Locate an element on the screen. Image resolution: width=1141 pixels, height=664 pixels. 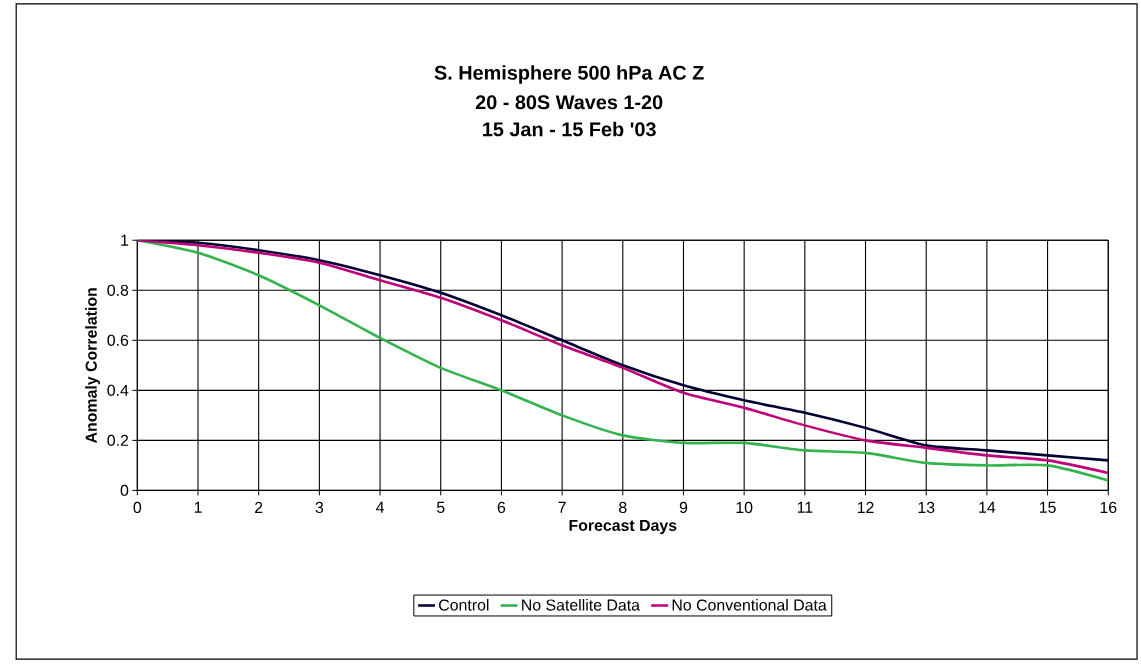
x-tick-label: 9 is located at coordinates (683, 507).